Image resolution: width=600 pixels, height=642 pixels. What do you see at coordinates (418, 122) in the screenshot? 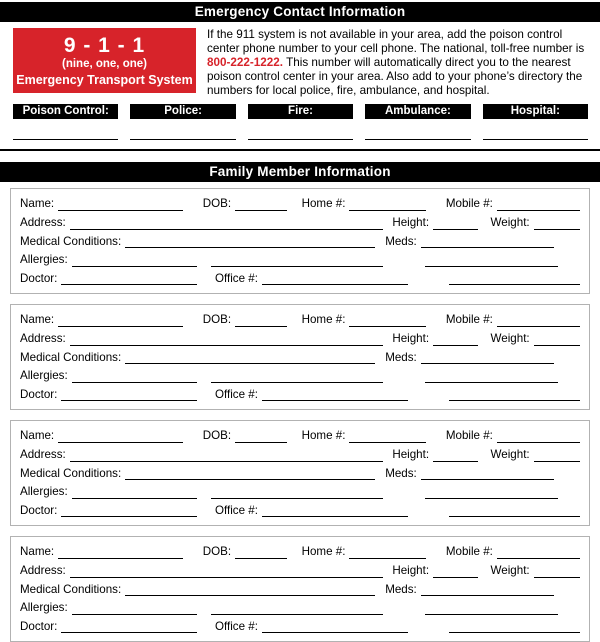
I see `contact-column-ambulance: Ambulance:` at bounding box center [418, 122].